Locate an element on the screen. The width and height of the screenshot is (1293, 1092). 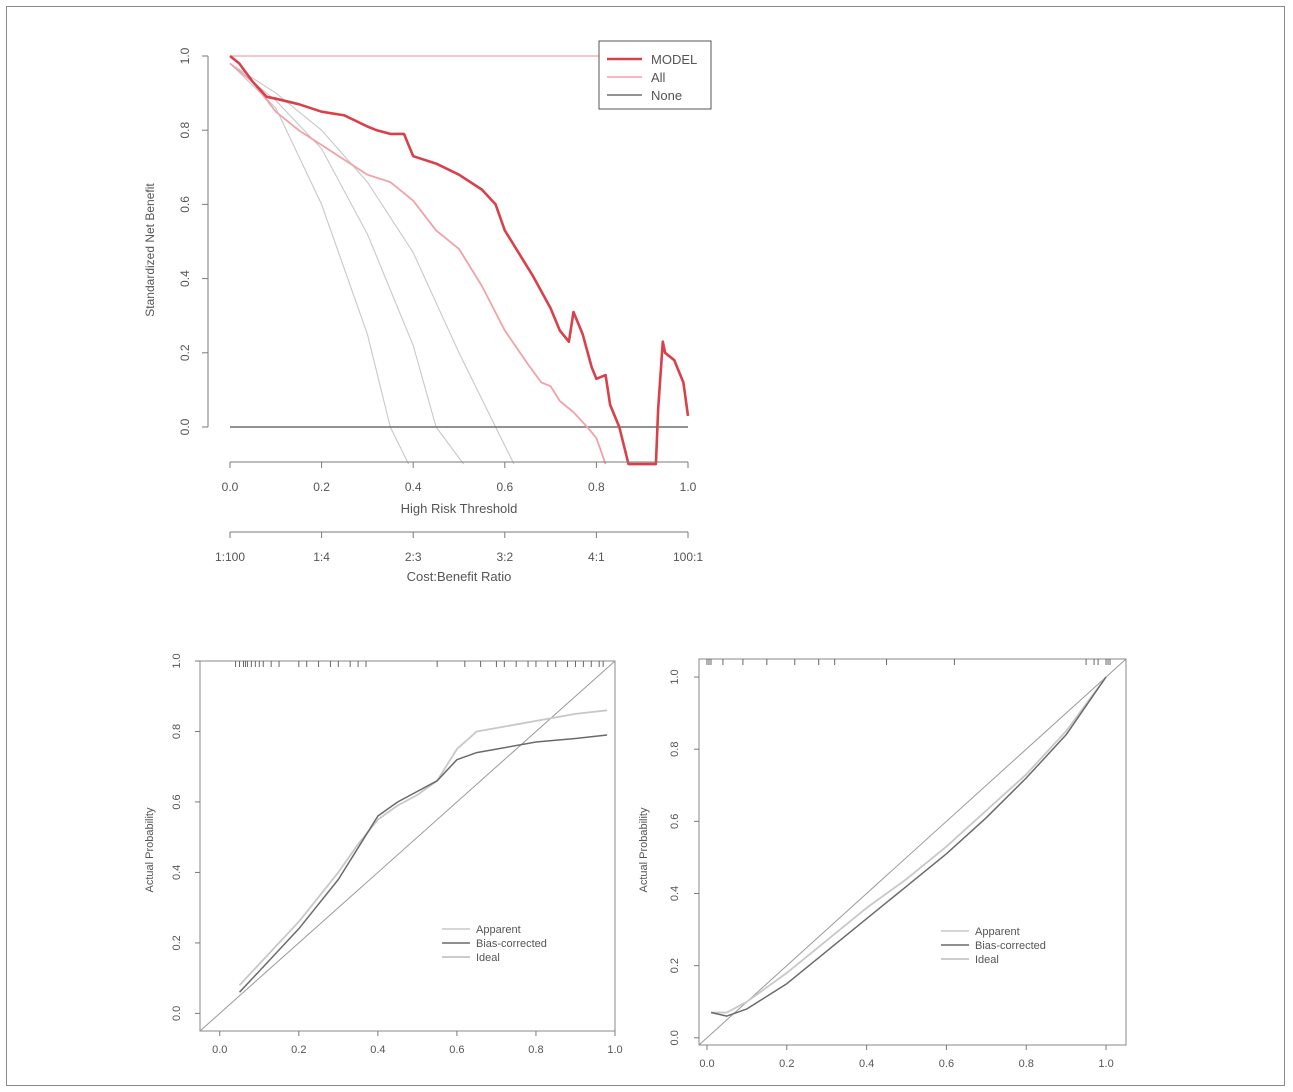
c3-legend-label-bias: Bias-corrected is located at coordinates (1010, 946).